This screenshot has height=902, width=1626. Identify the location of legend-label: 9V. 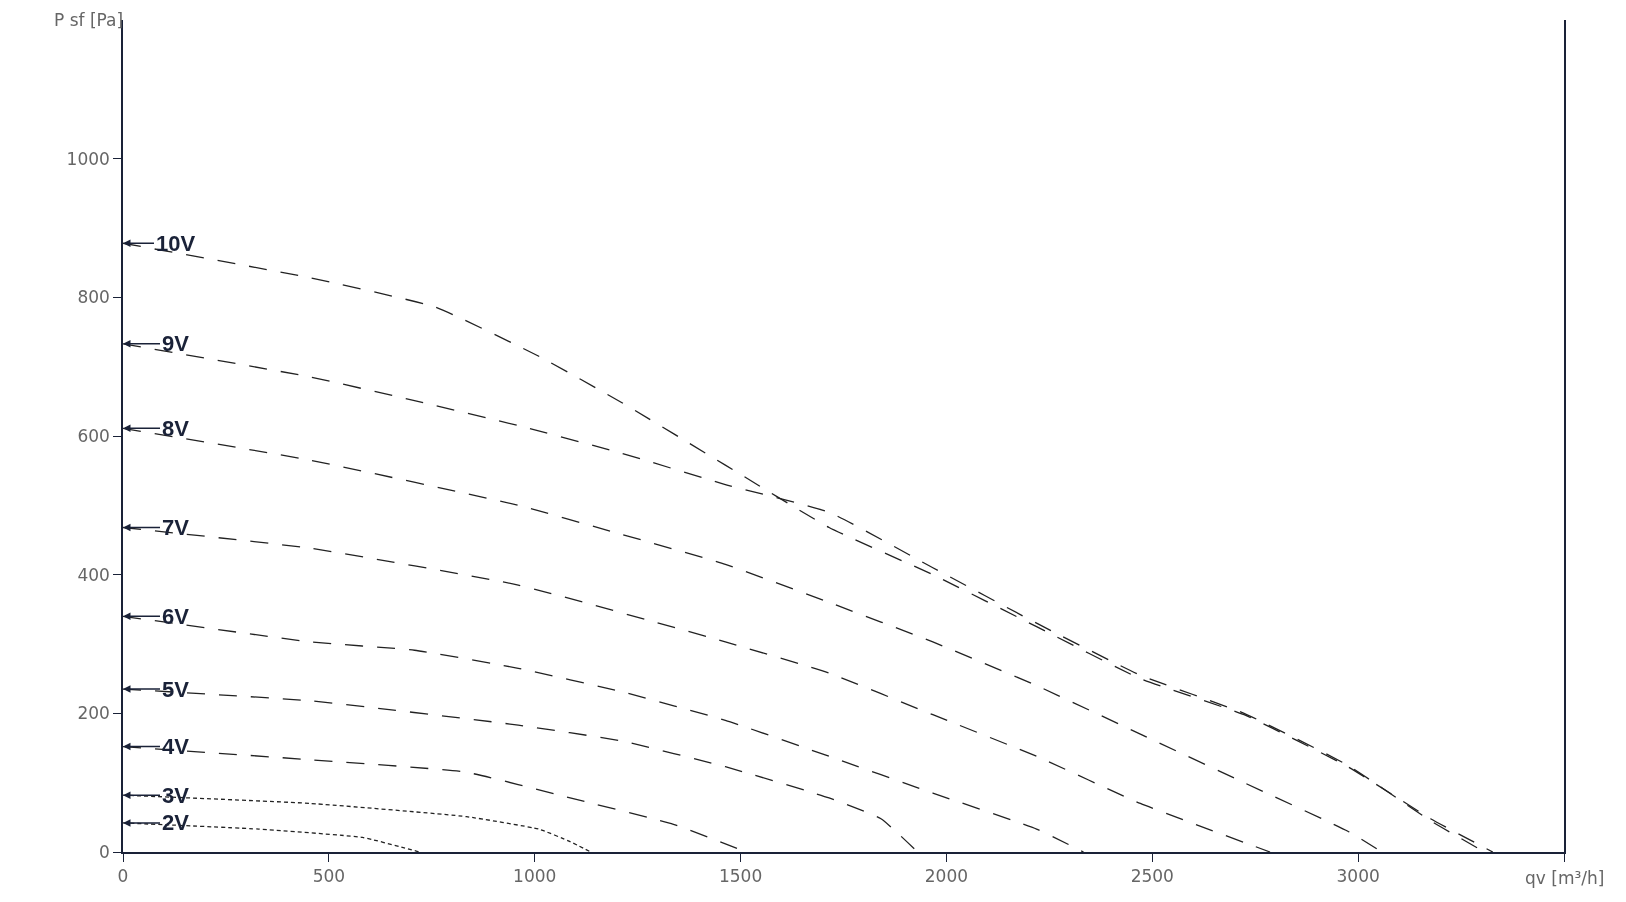
(176, 343).